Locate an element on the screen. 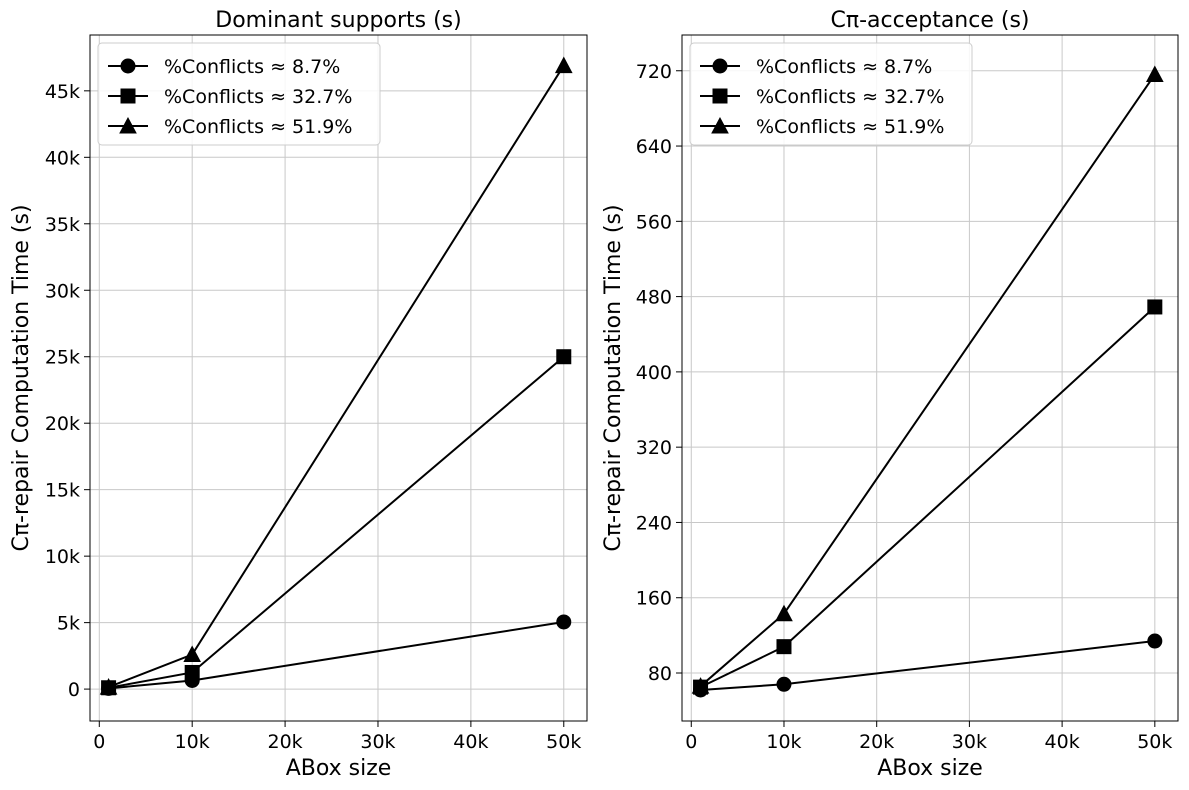 The width and height of the screenshot is (1189, 790). y-tick-label: 560 is located at coordinates (654, 222).